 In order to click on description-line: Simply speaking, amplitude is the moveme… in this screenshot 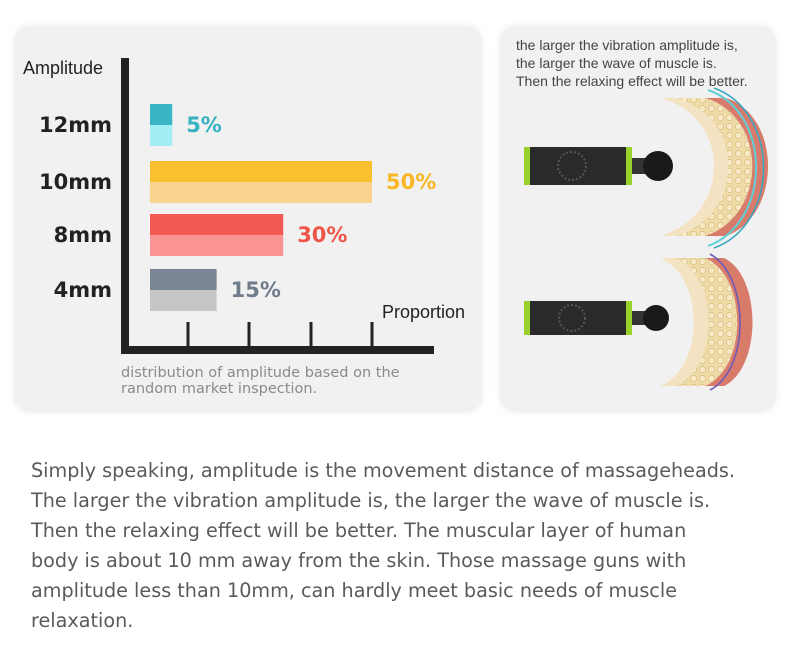, I will do `click(383, 470)`.